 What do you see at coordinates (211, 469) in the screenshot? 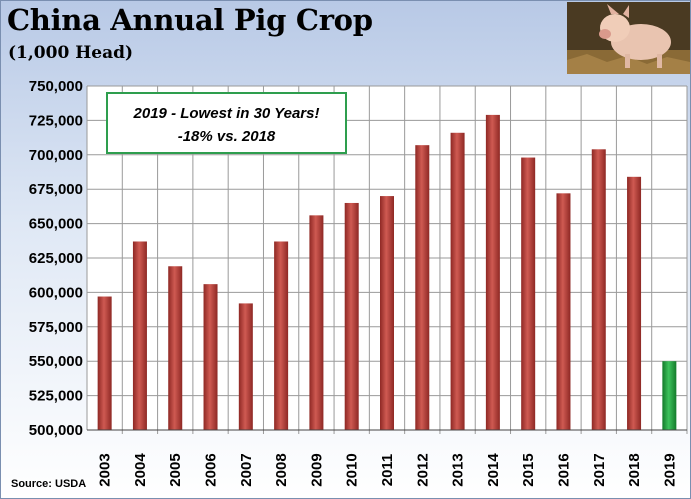
I see `x-tick-label-2006: 2006` at bounding box center [211, 469].